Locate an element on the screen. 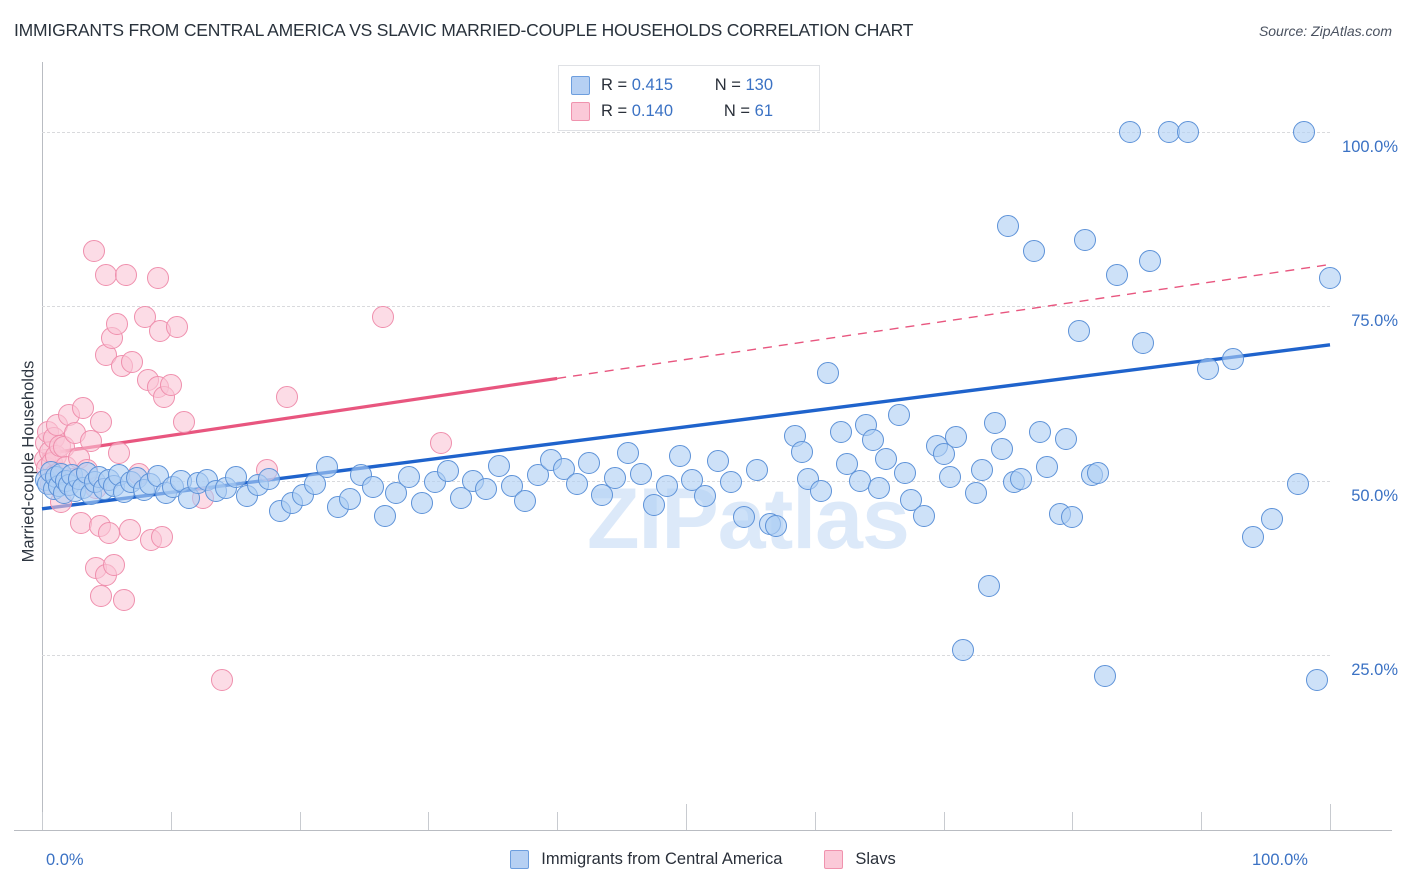 This screenshot has height=892, width=1406. legend-item-pink: Slavs is located at coordinates (860, 859).